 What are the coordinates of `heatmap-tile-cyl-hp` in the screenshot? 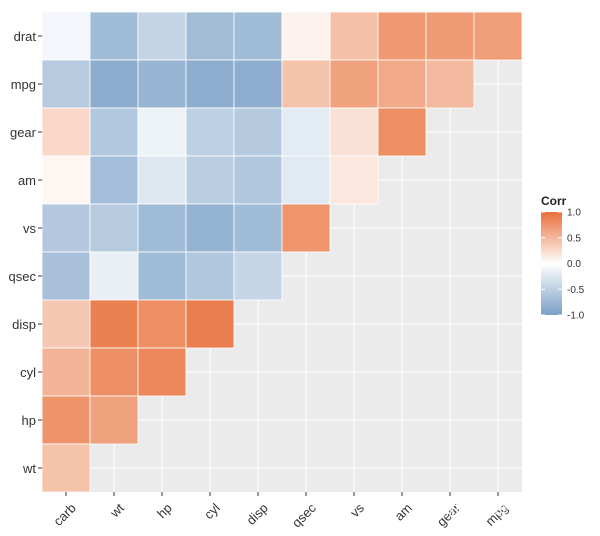 It's located at (162, 372).